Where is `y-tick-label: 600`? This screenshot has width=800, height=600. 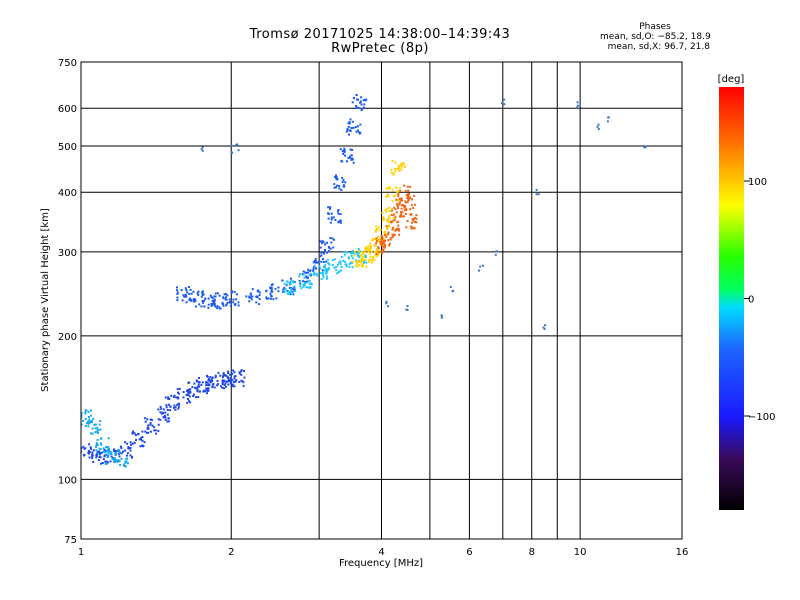
y-tick-label: 600 is located at coordinates (67, 109).